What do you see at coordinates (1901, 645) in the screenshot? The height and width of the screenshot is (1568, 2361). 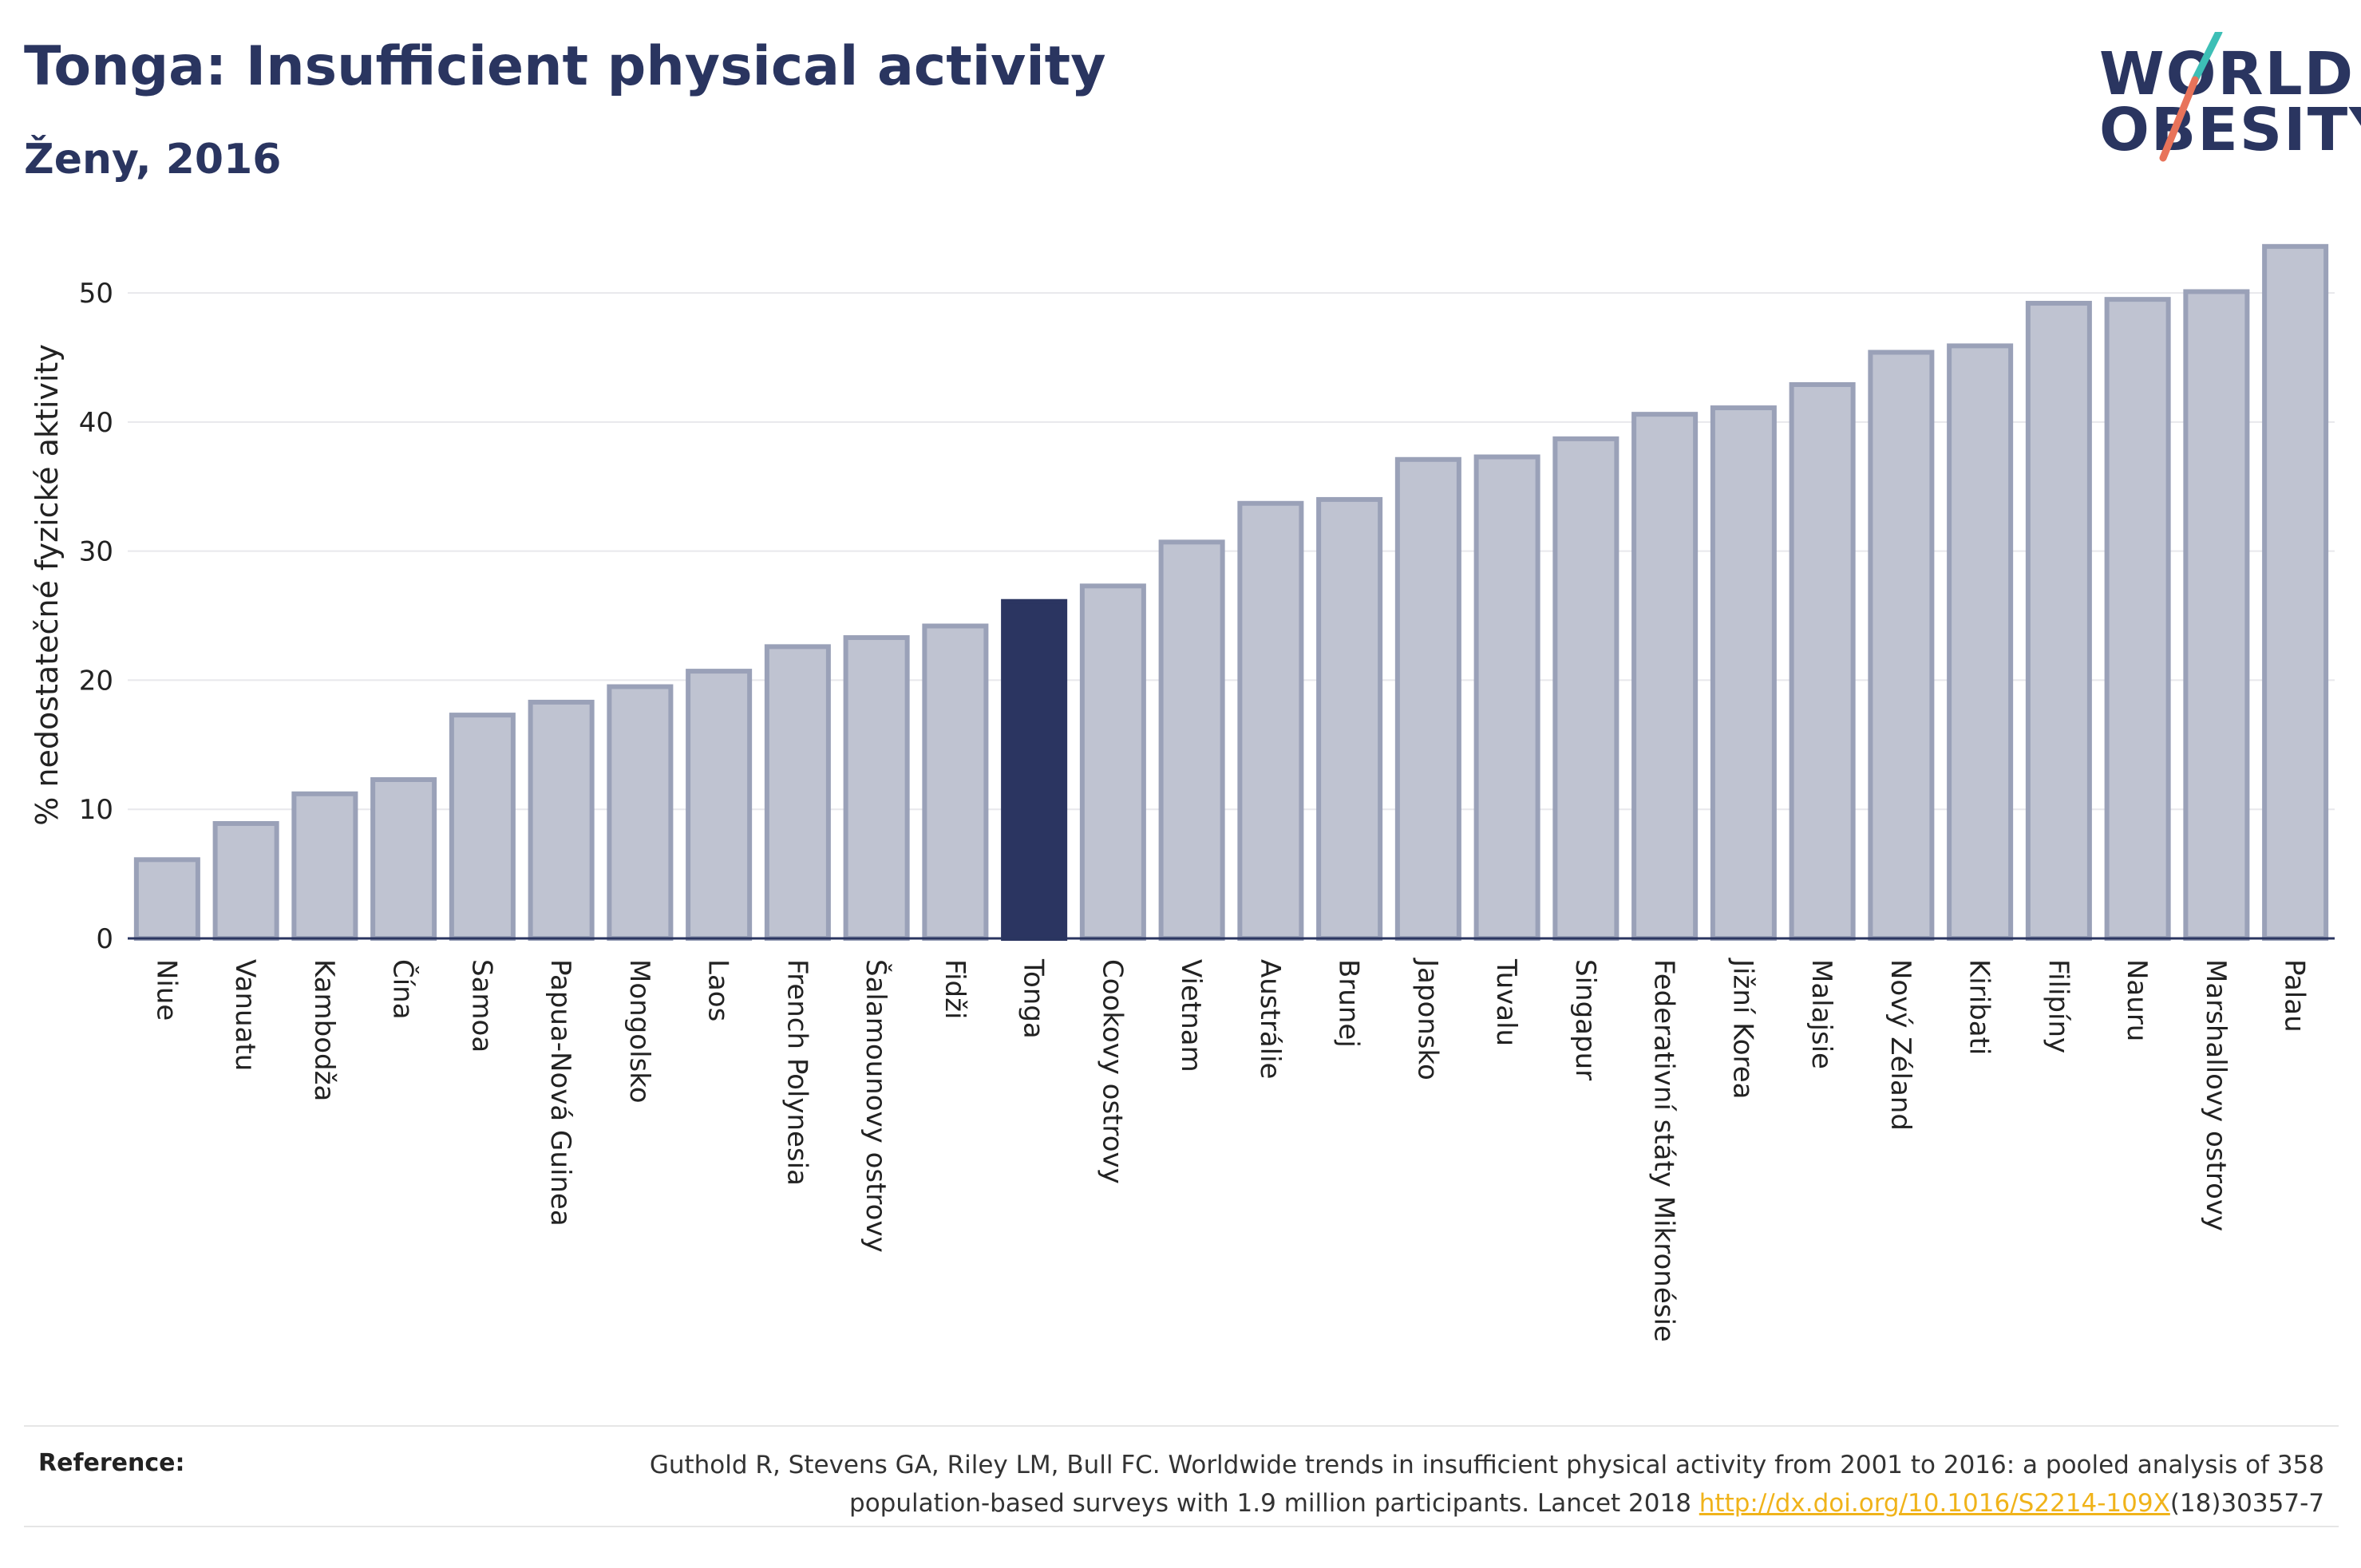 I see `bar-nov-z-land` at bounding box center [1901, 645].